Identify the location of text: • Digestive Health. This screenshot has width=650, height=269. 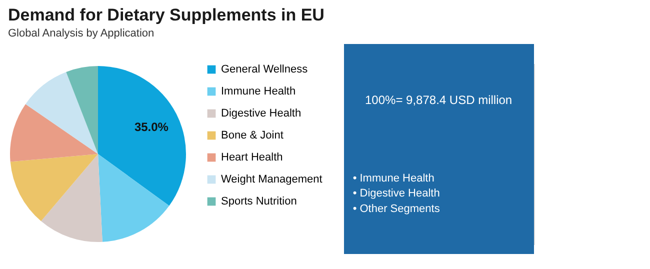
(396, 194).